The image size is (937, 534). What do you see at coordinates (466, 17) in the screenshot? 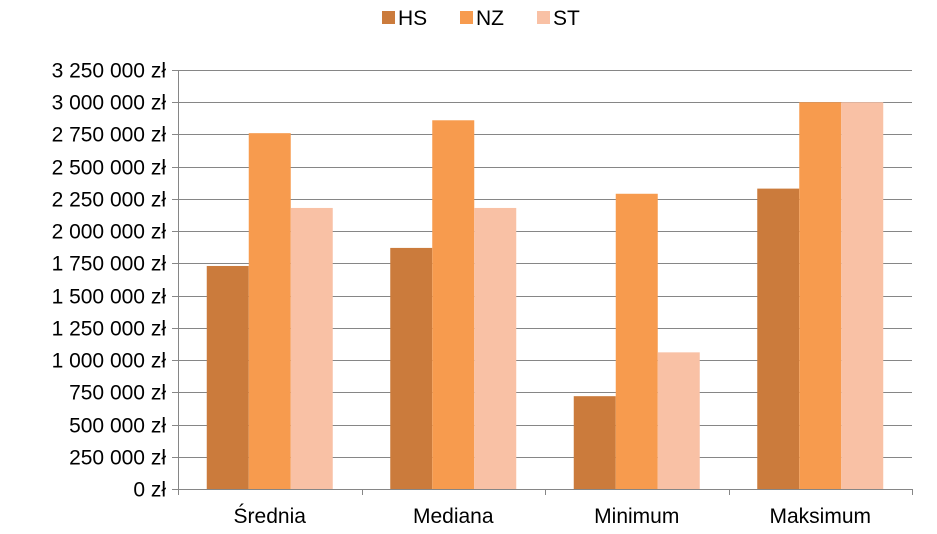
I see `legend-swatch-nz` at bounding box center [466, 17].